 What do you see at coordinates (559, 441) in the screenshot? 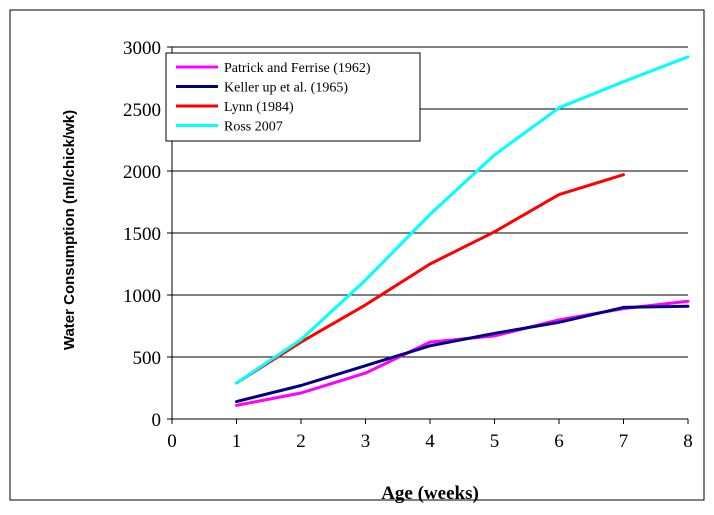
I see `x-tick-label-6: 6` at bounding box center [559, 441].